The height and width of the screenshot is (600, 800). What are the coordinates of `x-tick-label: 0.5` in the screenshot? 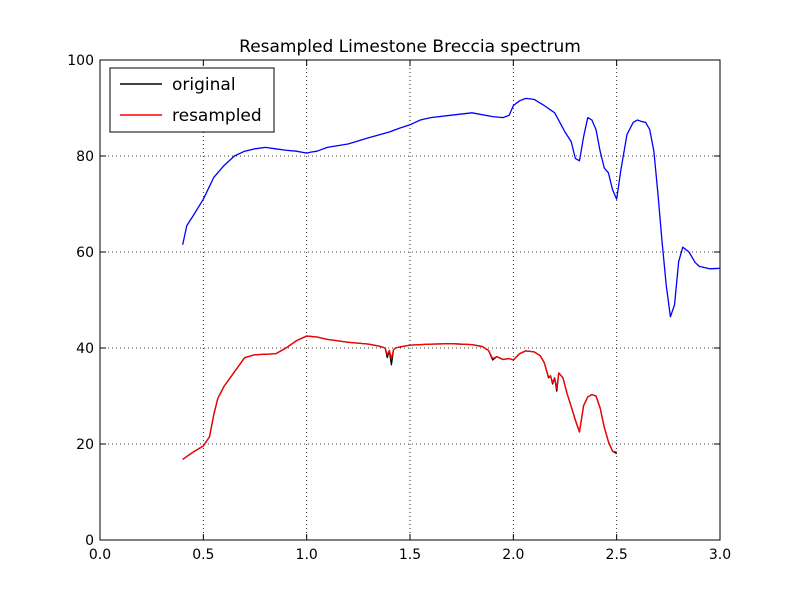 It's located at (203, 555).